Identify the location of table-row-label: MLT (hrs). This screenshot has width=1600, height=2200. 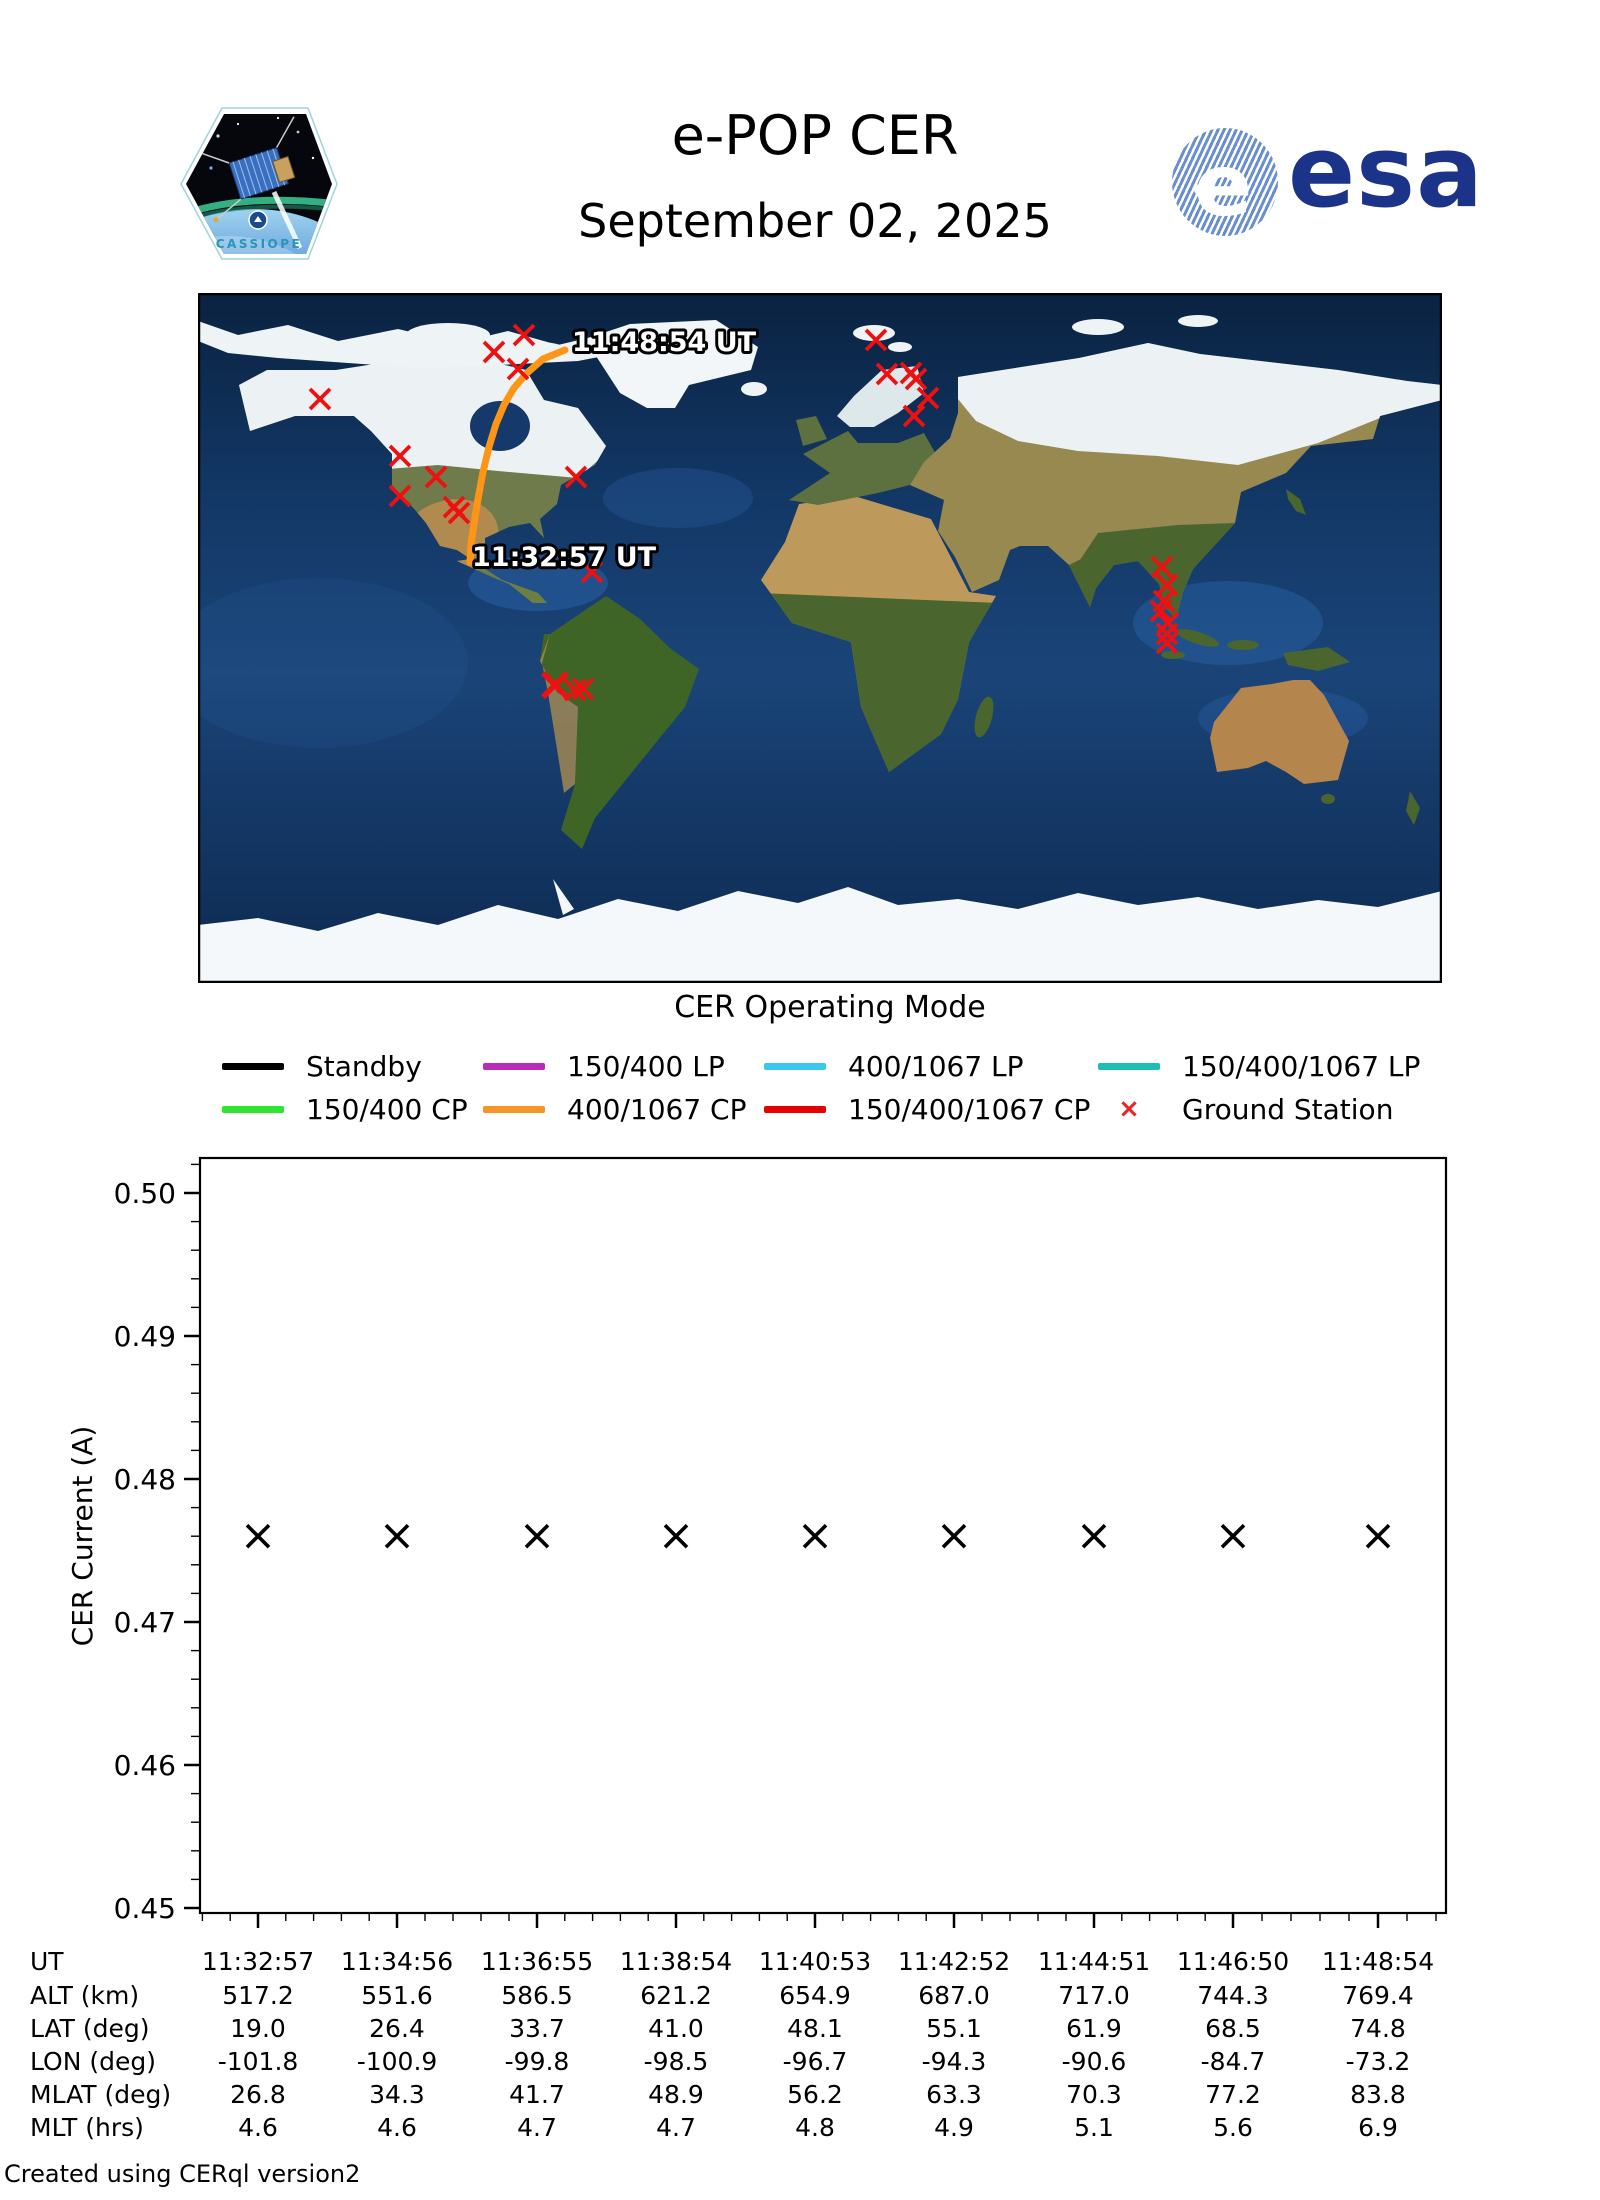
(87, 2127).